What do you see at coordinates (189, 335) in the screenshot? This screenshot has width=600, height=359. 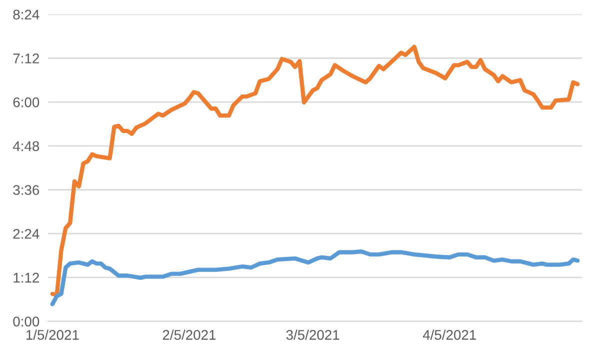 I see `x-tick-label: 2/5/2021` at bounding box center [189, 335].